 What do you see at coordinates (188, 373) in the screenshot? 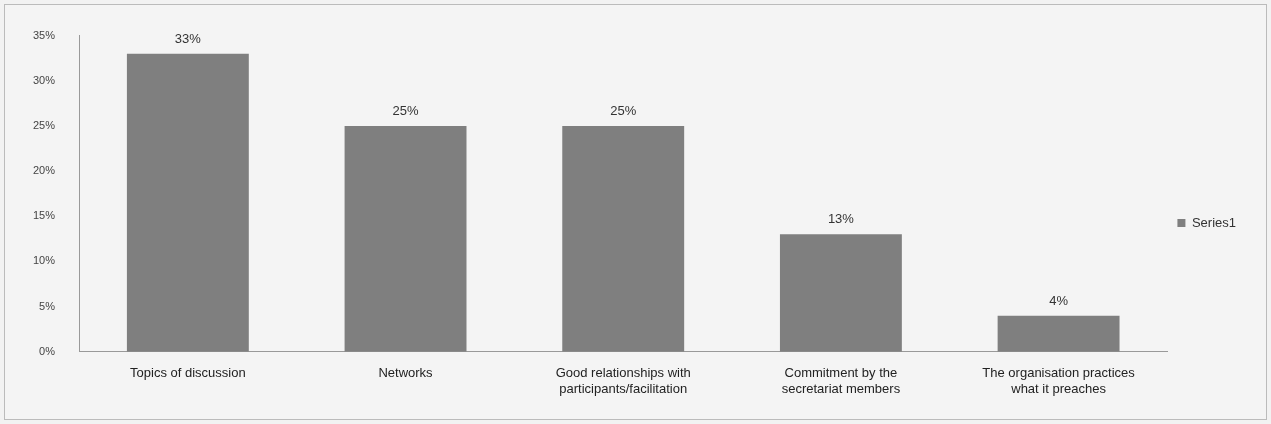
I see `x-tick-label: Topics of discussion` at bounding box center [188, 373].